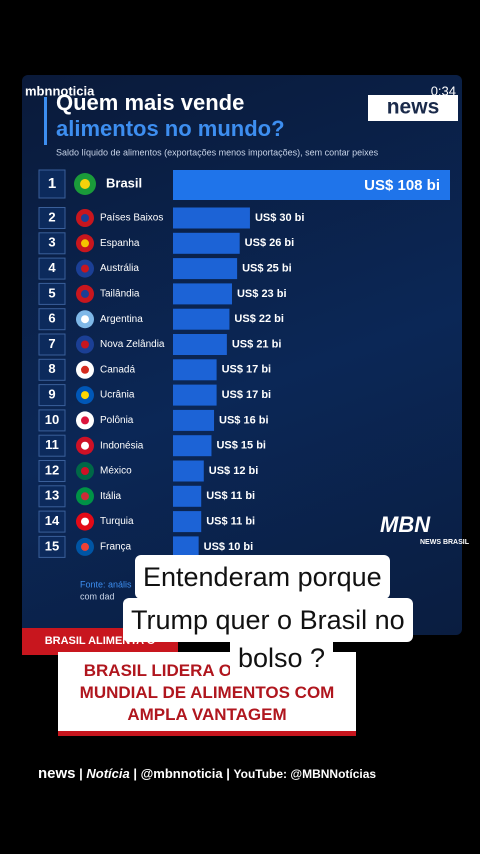 This screenshot has width=480, height=854. Describe the element at coordinates (121, 319) in the screenshot. I see `category-label: Argentina` at that location.